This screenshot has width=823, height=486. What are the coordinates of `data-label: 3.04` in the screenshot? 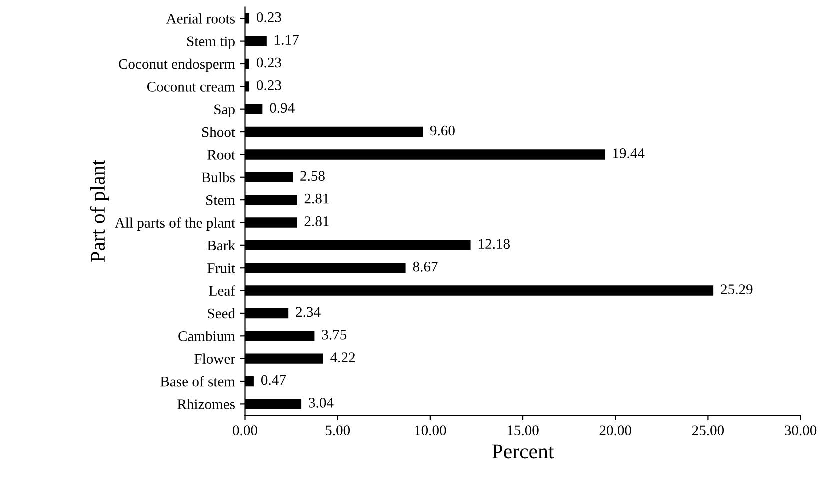 It's located at (321, 403).